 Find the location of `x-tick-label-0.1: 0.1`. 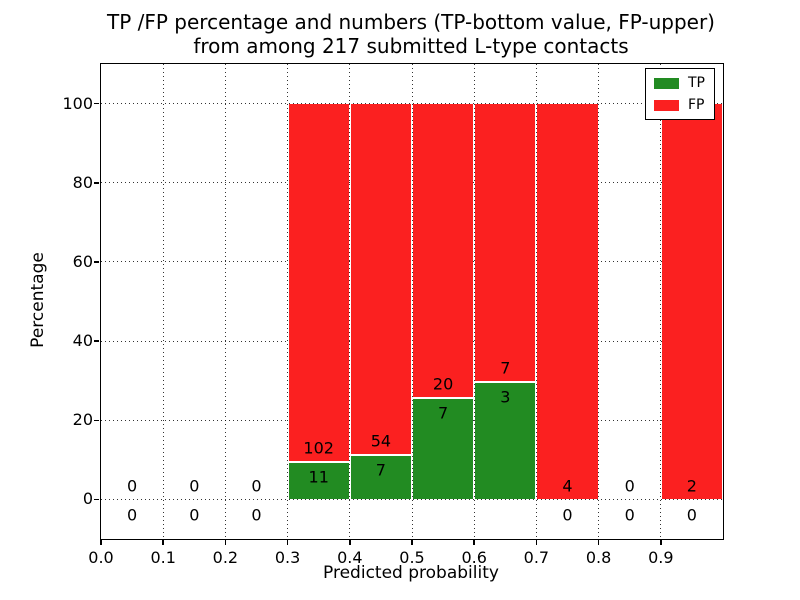

x-tick-label-0.1: 0.1 is located at coordinates (163, 557).